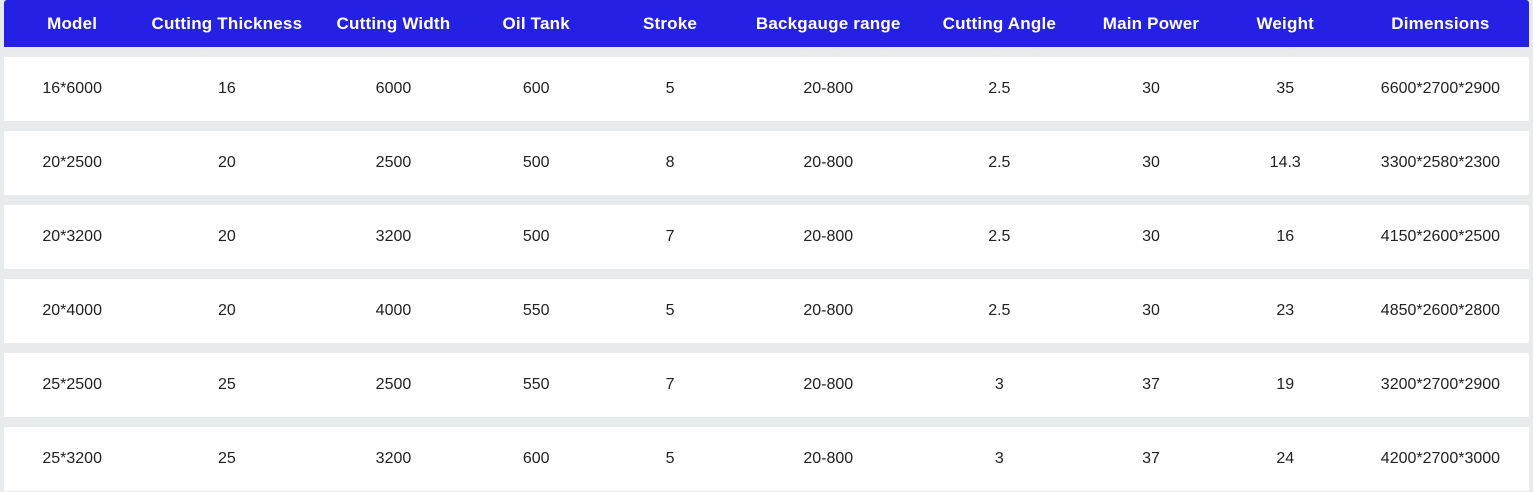  Describe the element at coordinates (1440, 23) in the screenshot. I see `column-header-dimensions: Dimensions` at that location.